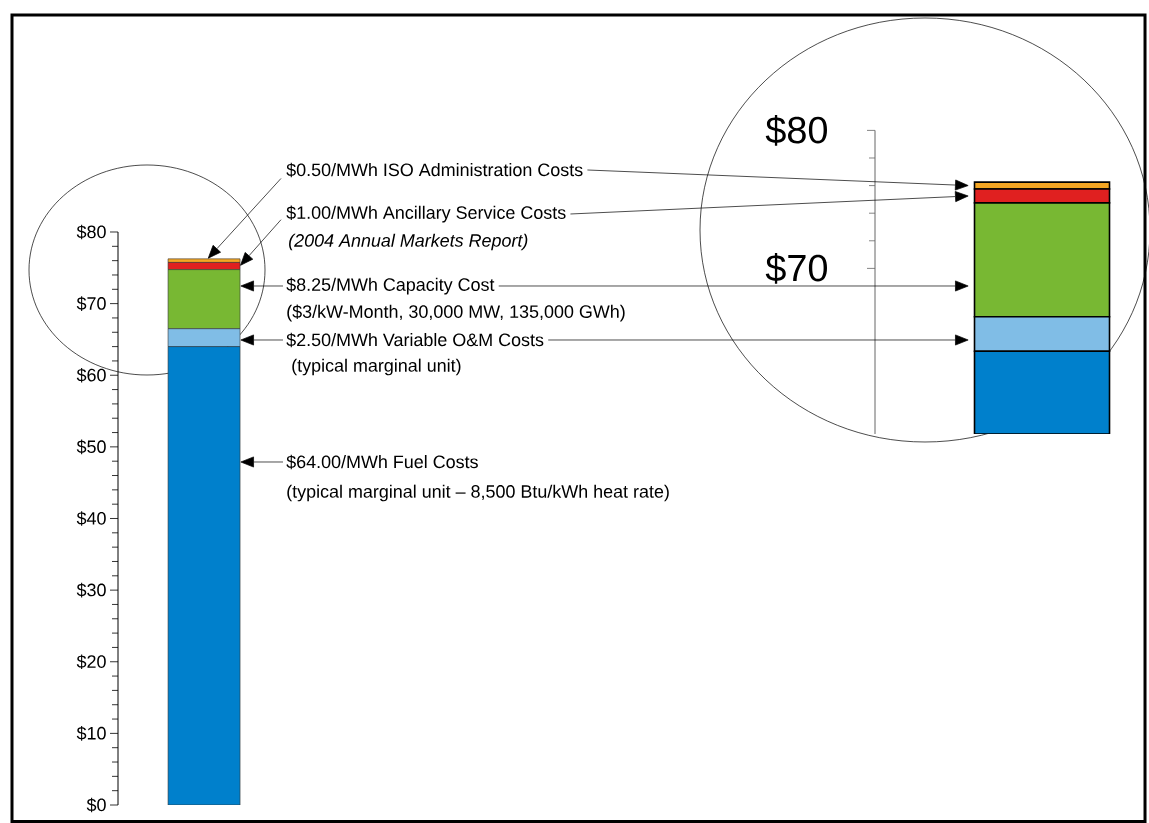  Describe the element at coordinates (96, 805) in the screenshot. I see `y-tick-label: $0` at that location.